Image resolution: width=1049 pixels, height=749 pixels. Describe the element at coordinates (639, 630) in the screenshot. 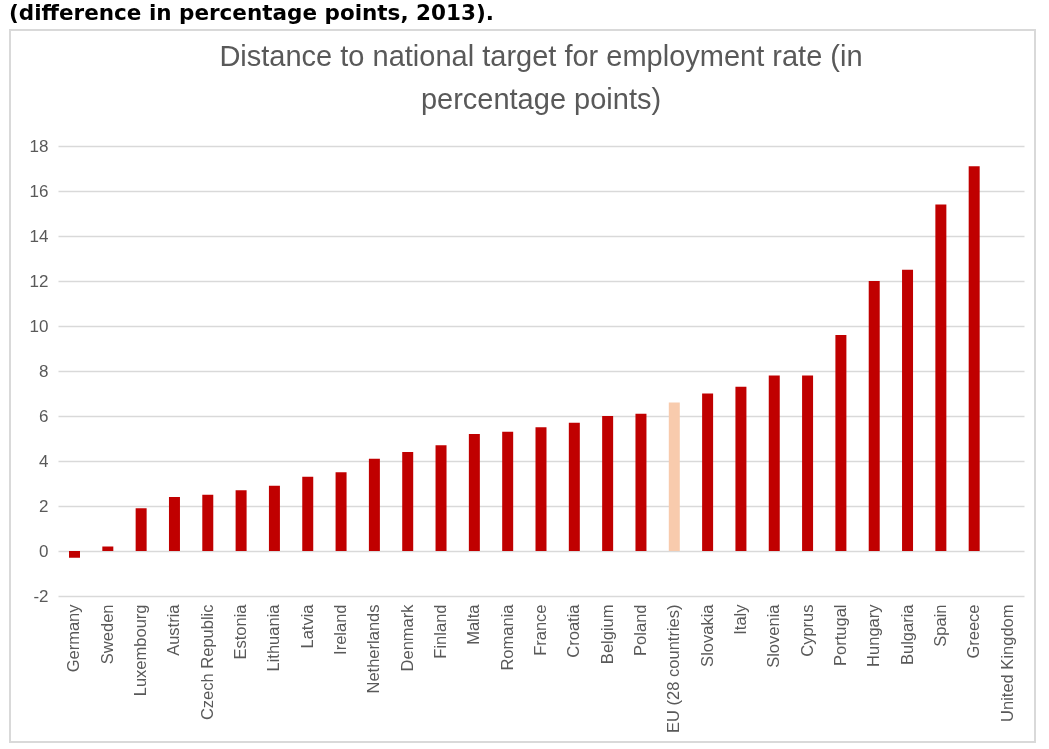

I see `x-tick-label: Poland` at that location.